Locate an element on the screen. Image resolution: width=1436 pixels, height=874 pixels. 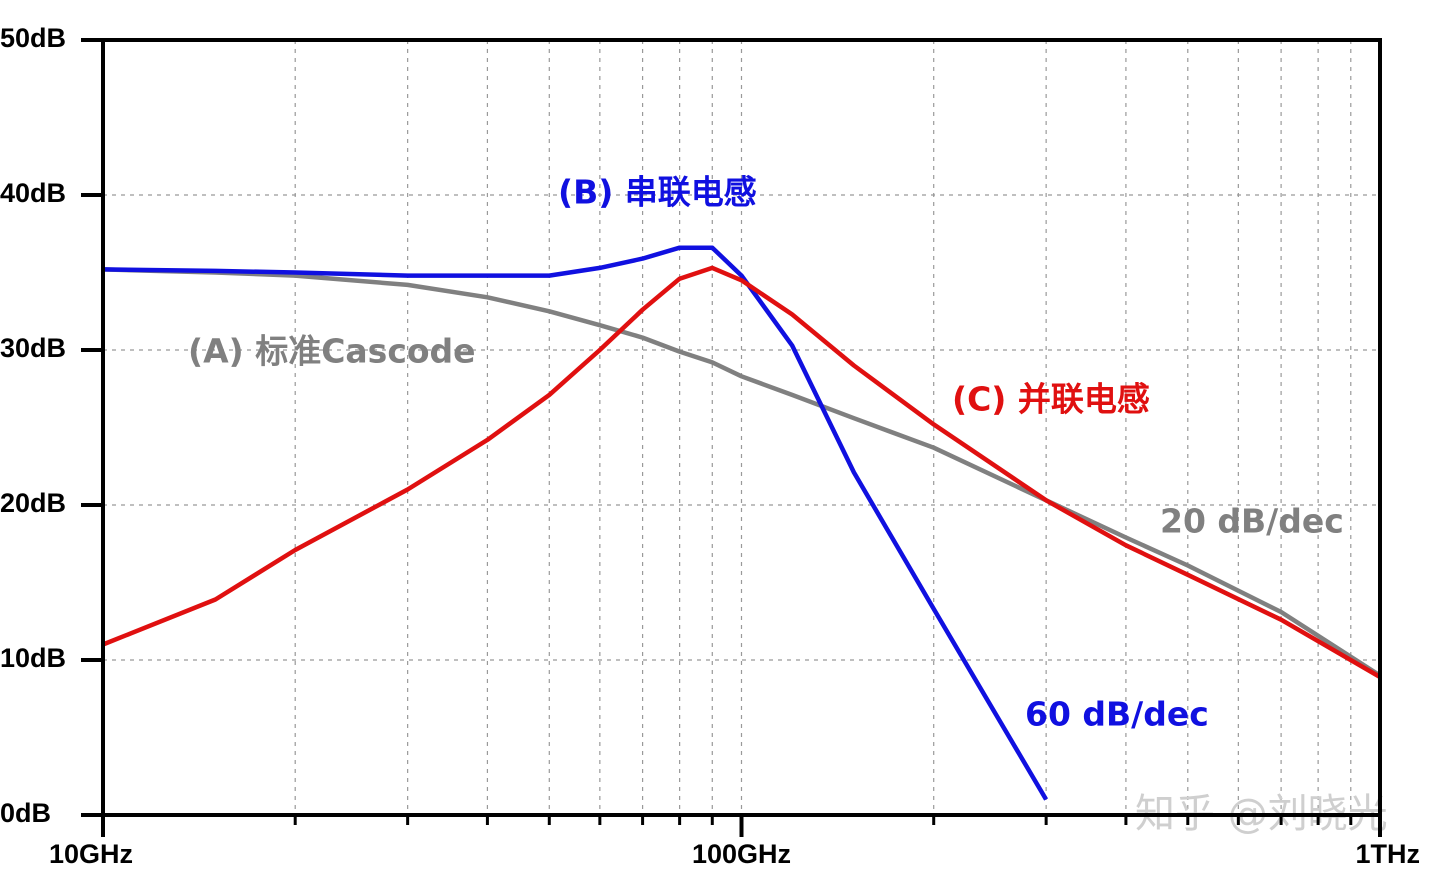
x-tick-label: 1THz is located at coordinates (1387, 854).